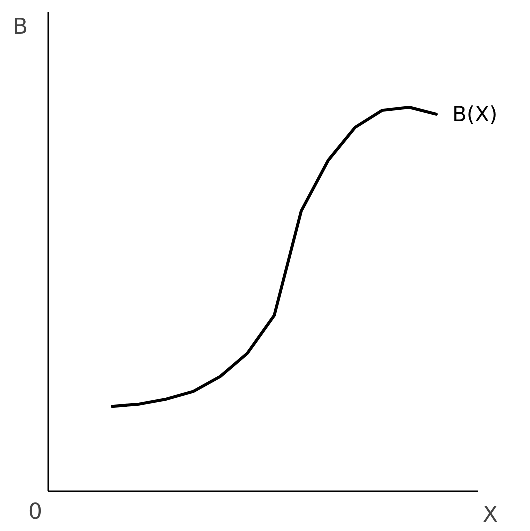  Describe the element at coordinates (20, 27) in the screenshot. I see `y-axis-title: B` at that location.